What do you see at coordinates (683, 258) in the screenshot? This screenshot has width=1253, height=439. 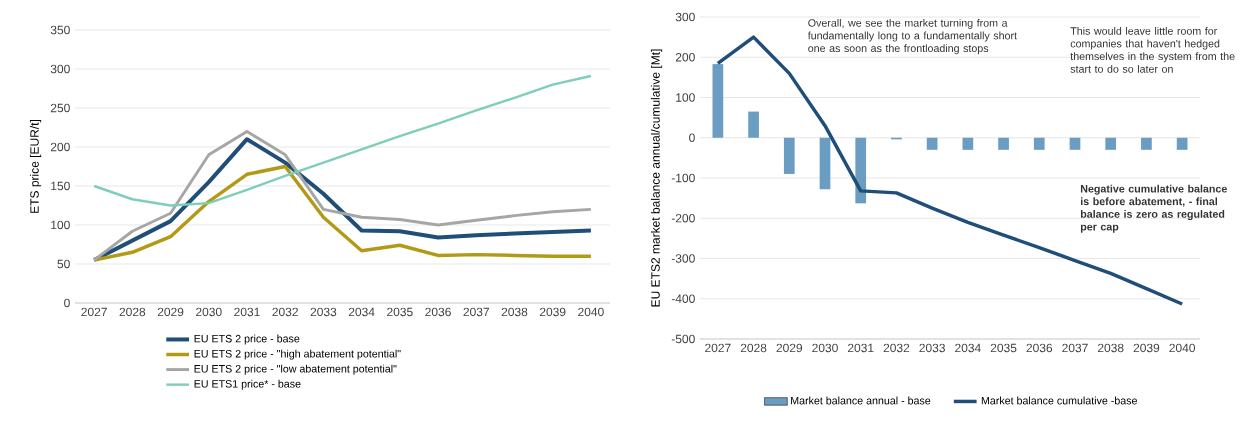 I see `y-tick-label: -300` at bounding box center [683, 258].